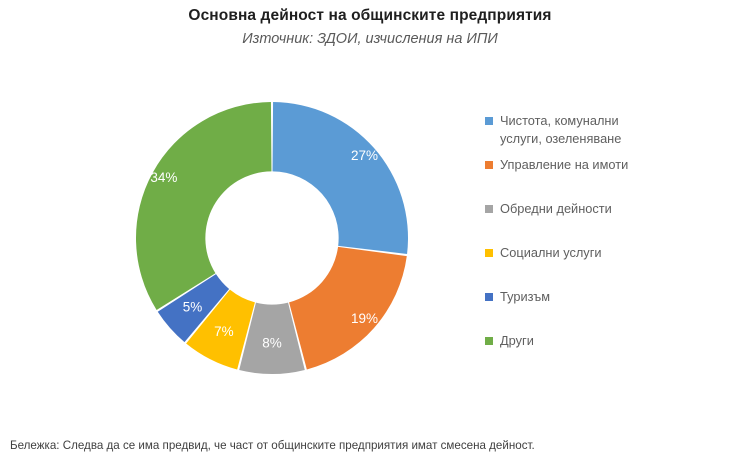  Describe the element at coordinates (609, 354) in the screenshot. I see `legend-item: Други` at that location.